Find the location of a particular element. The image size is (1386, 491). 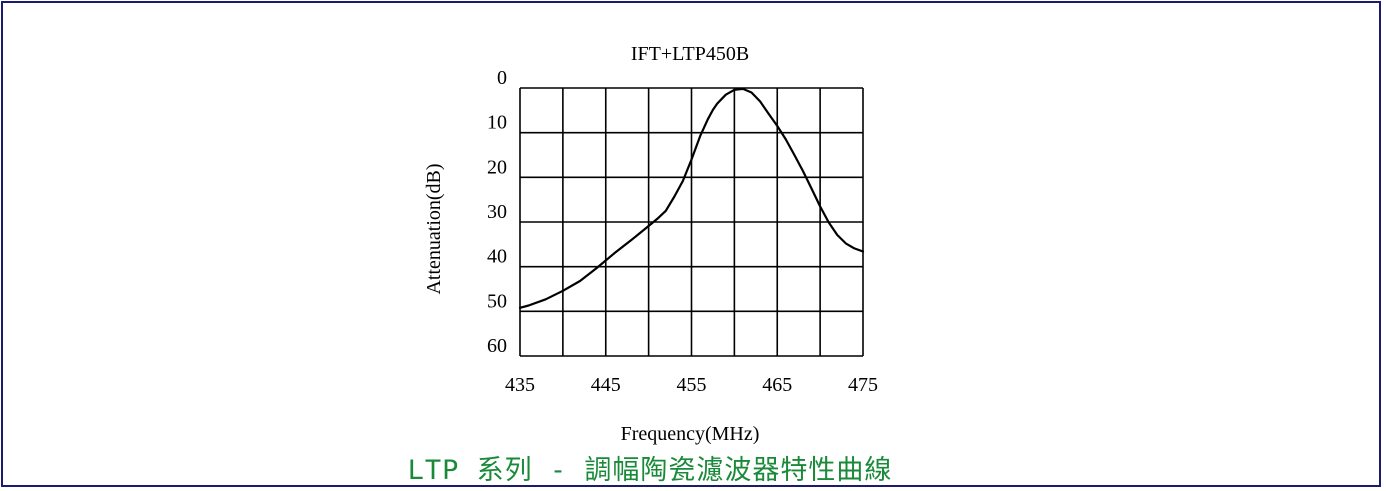

y-axis-label: Attenuation(dB) is located at coordinates (434, 228).